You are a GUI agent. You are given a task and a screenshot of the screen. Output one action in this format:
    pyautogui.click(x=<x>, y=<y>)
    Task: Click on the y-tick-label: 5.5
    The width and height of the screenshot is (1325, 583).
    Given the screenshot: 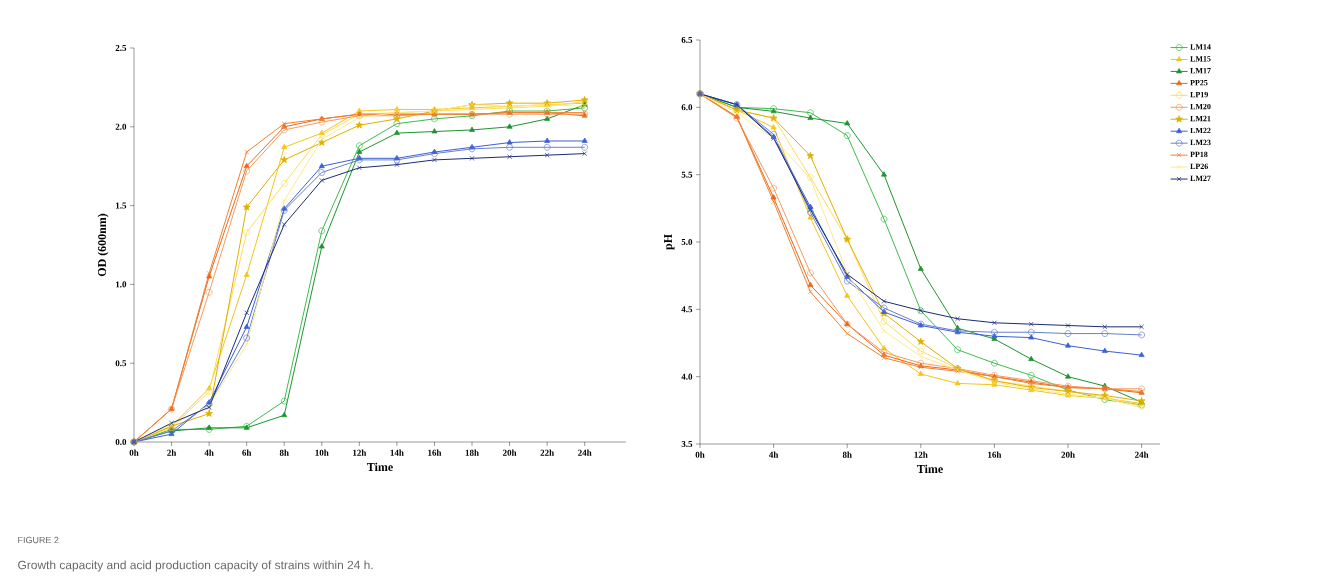 What is the action you would take?
    pyautogui.click(x=687, y=174)
    